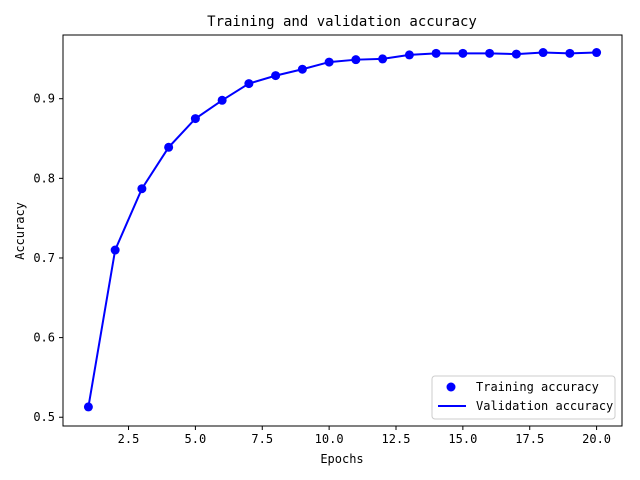  Describe the element at coordinates (451, 387) in the screenshot. I see `legend-marker-training` at that location.